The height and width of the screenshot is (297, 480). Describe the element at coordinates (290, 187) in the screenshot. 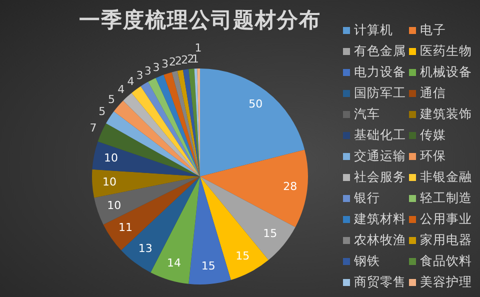

I see `data-label: 28` at that location.